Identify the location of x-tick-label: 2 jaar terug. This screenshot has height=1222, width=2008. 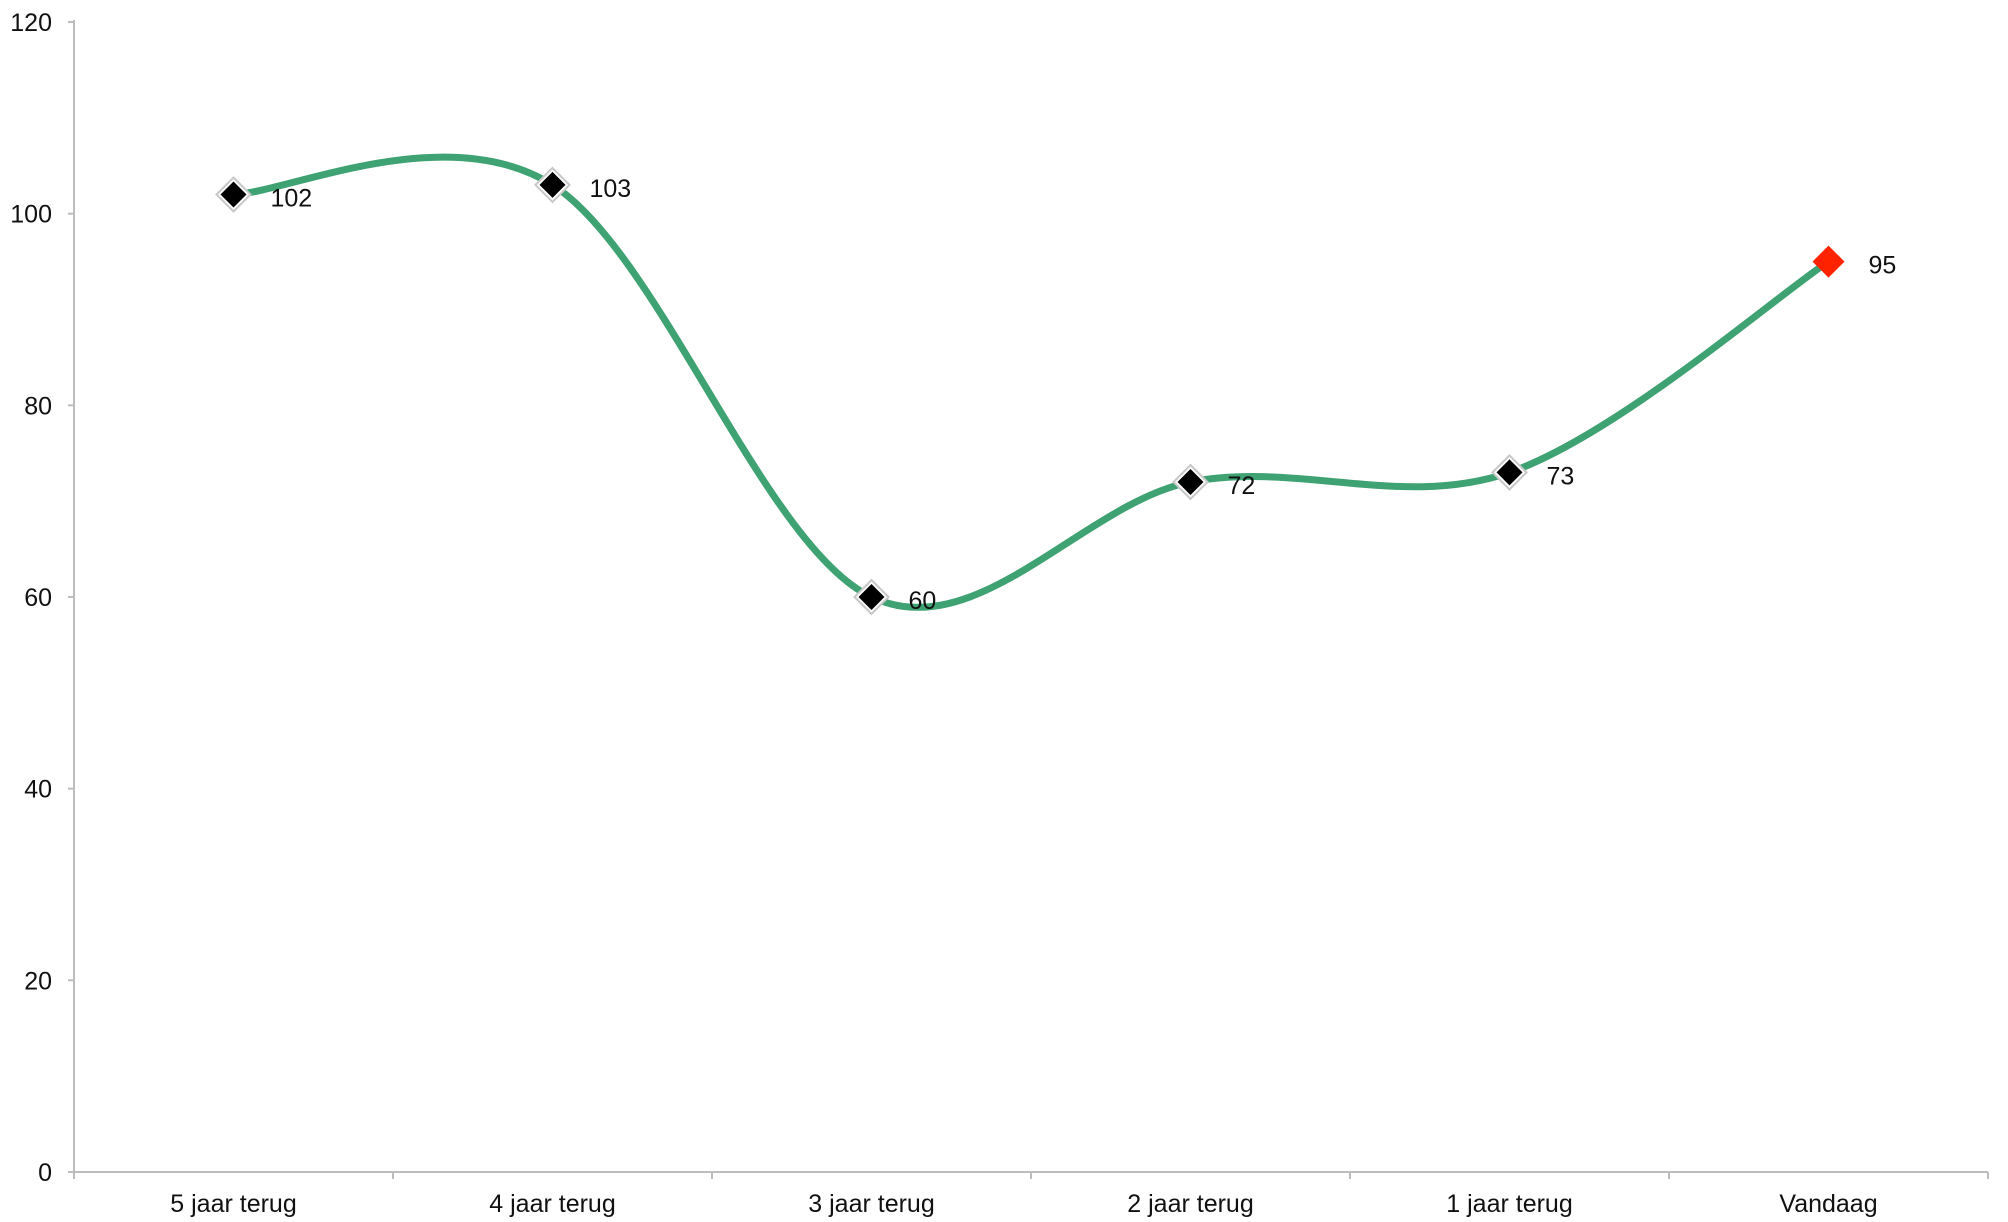
(1190, 1204).